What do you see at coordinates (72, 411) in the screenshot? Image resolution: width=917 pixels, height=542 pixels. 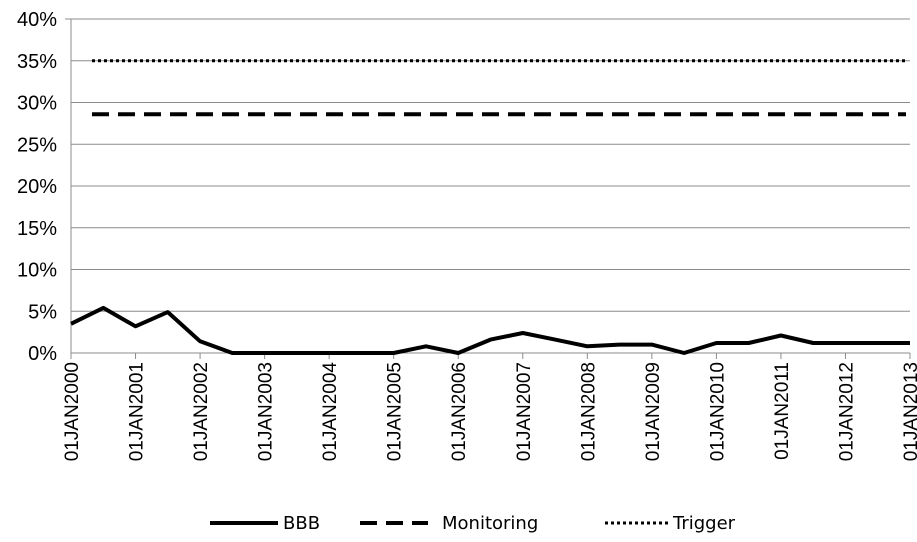 I see `x-tick-label: 01JAN2000` at bounding box center [72, 411].